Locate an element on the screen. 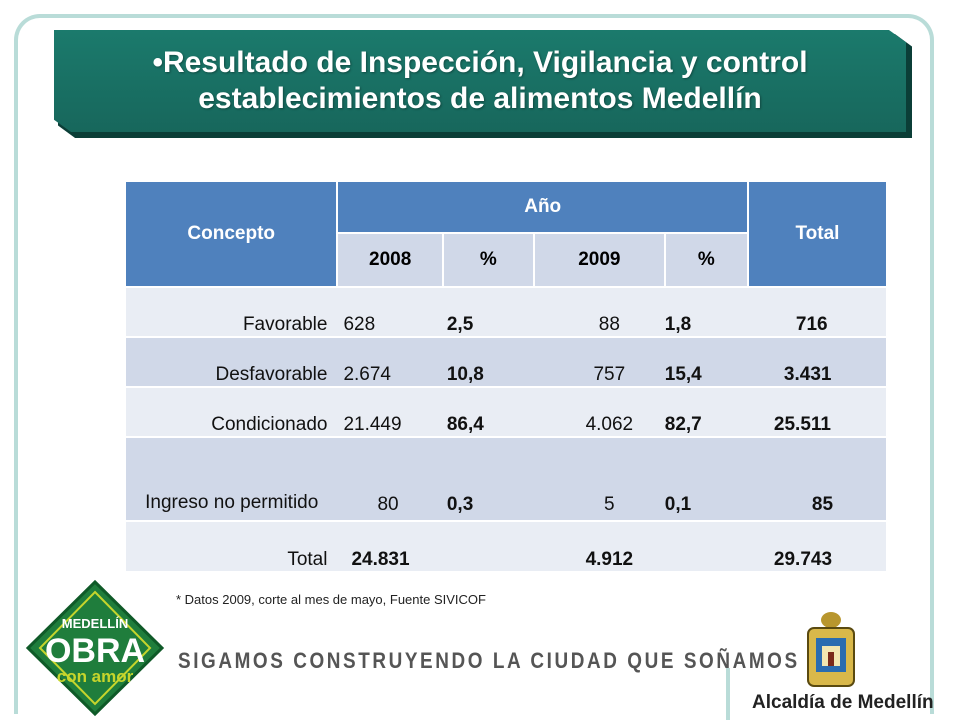  medellin-logo-icon: MEDELLÍN OBRA con amor is located at coordinates (95, 648).